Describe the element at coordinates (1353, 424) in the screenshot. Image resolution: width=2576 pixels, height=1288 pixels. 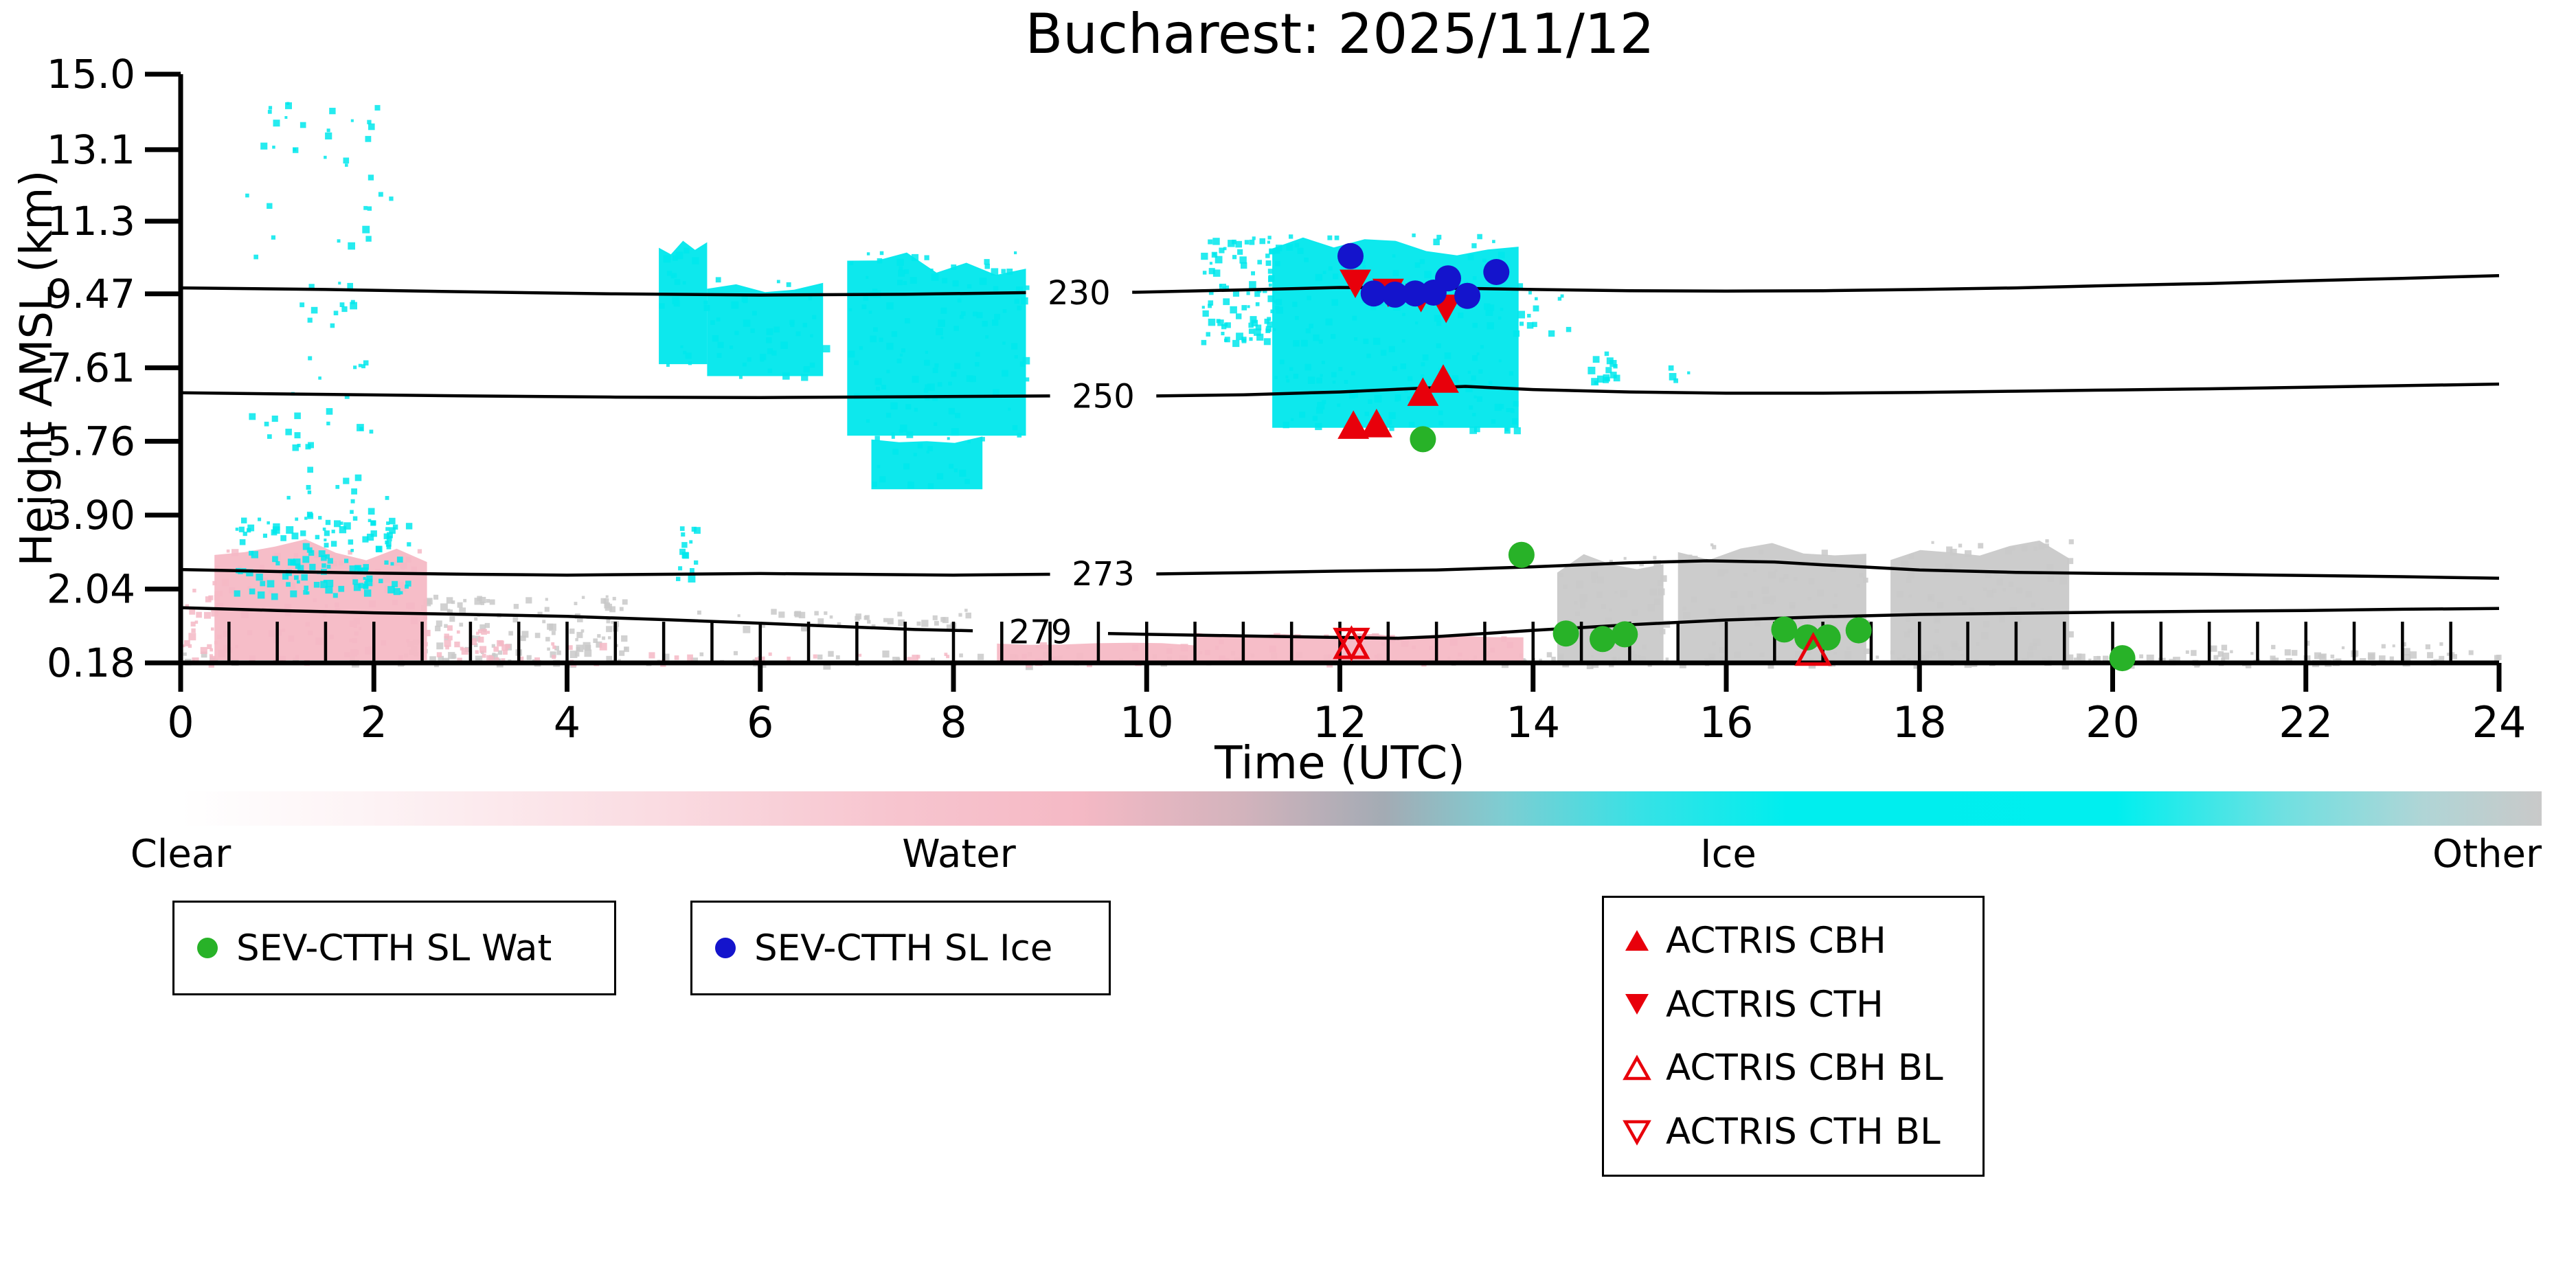
I see `data-point-actris-cbh` at that location.